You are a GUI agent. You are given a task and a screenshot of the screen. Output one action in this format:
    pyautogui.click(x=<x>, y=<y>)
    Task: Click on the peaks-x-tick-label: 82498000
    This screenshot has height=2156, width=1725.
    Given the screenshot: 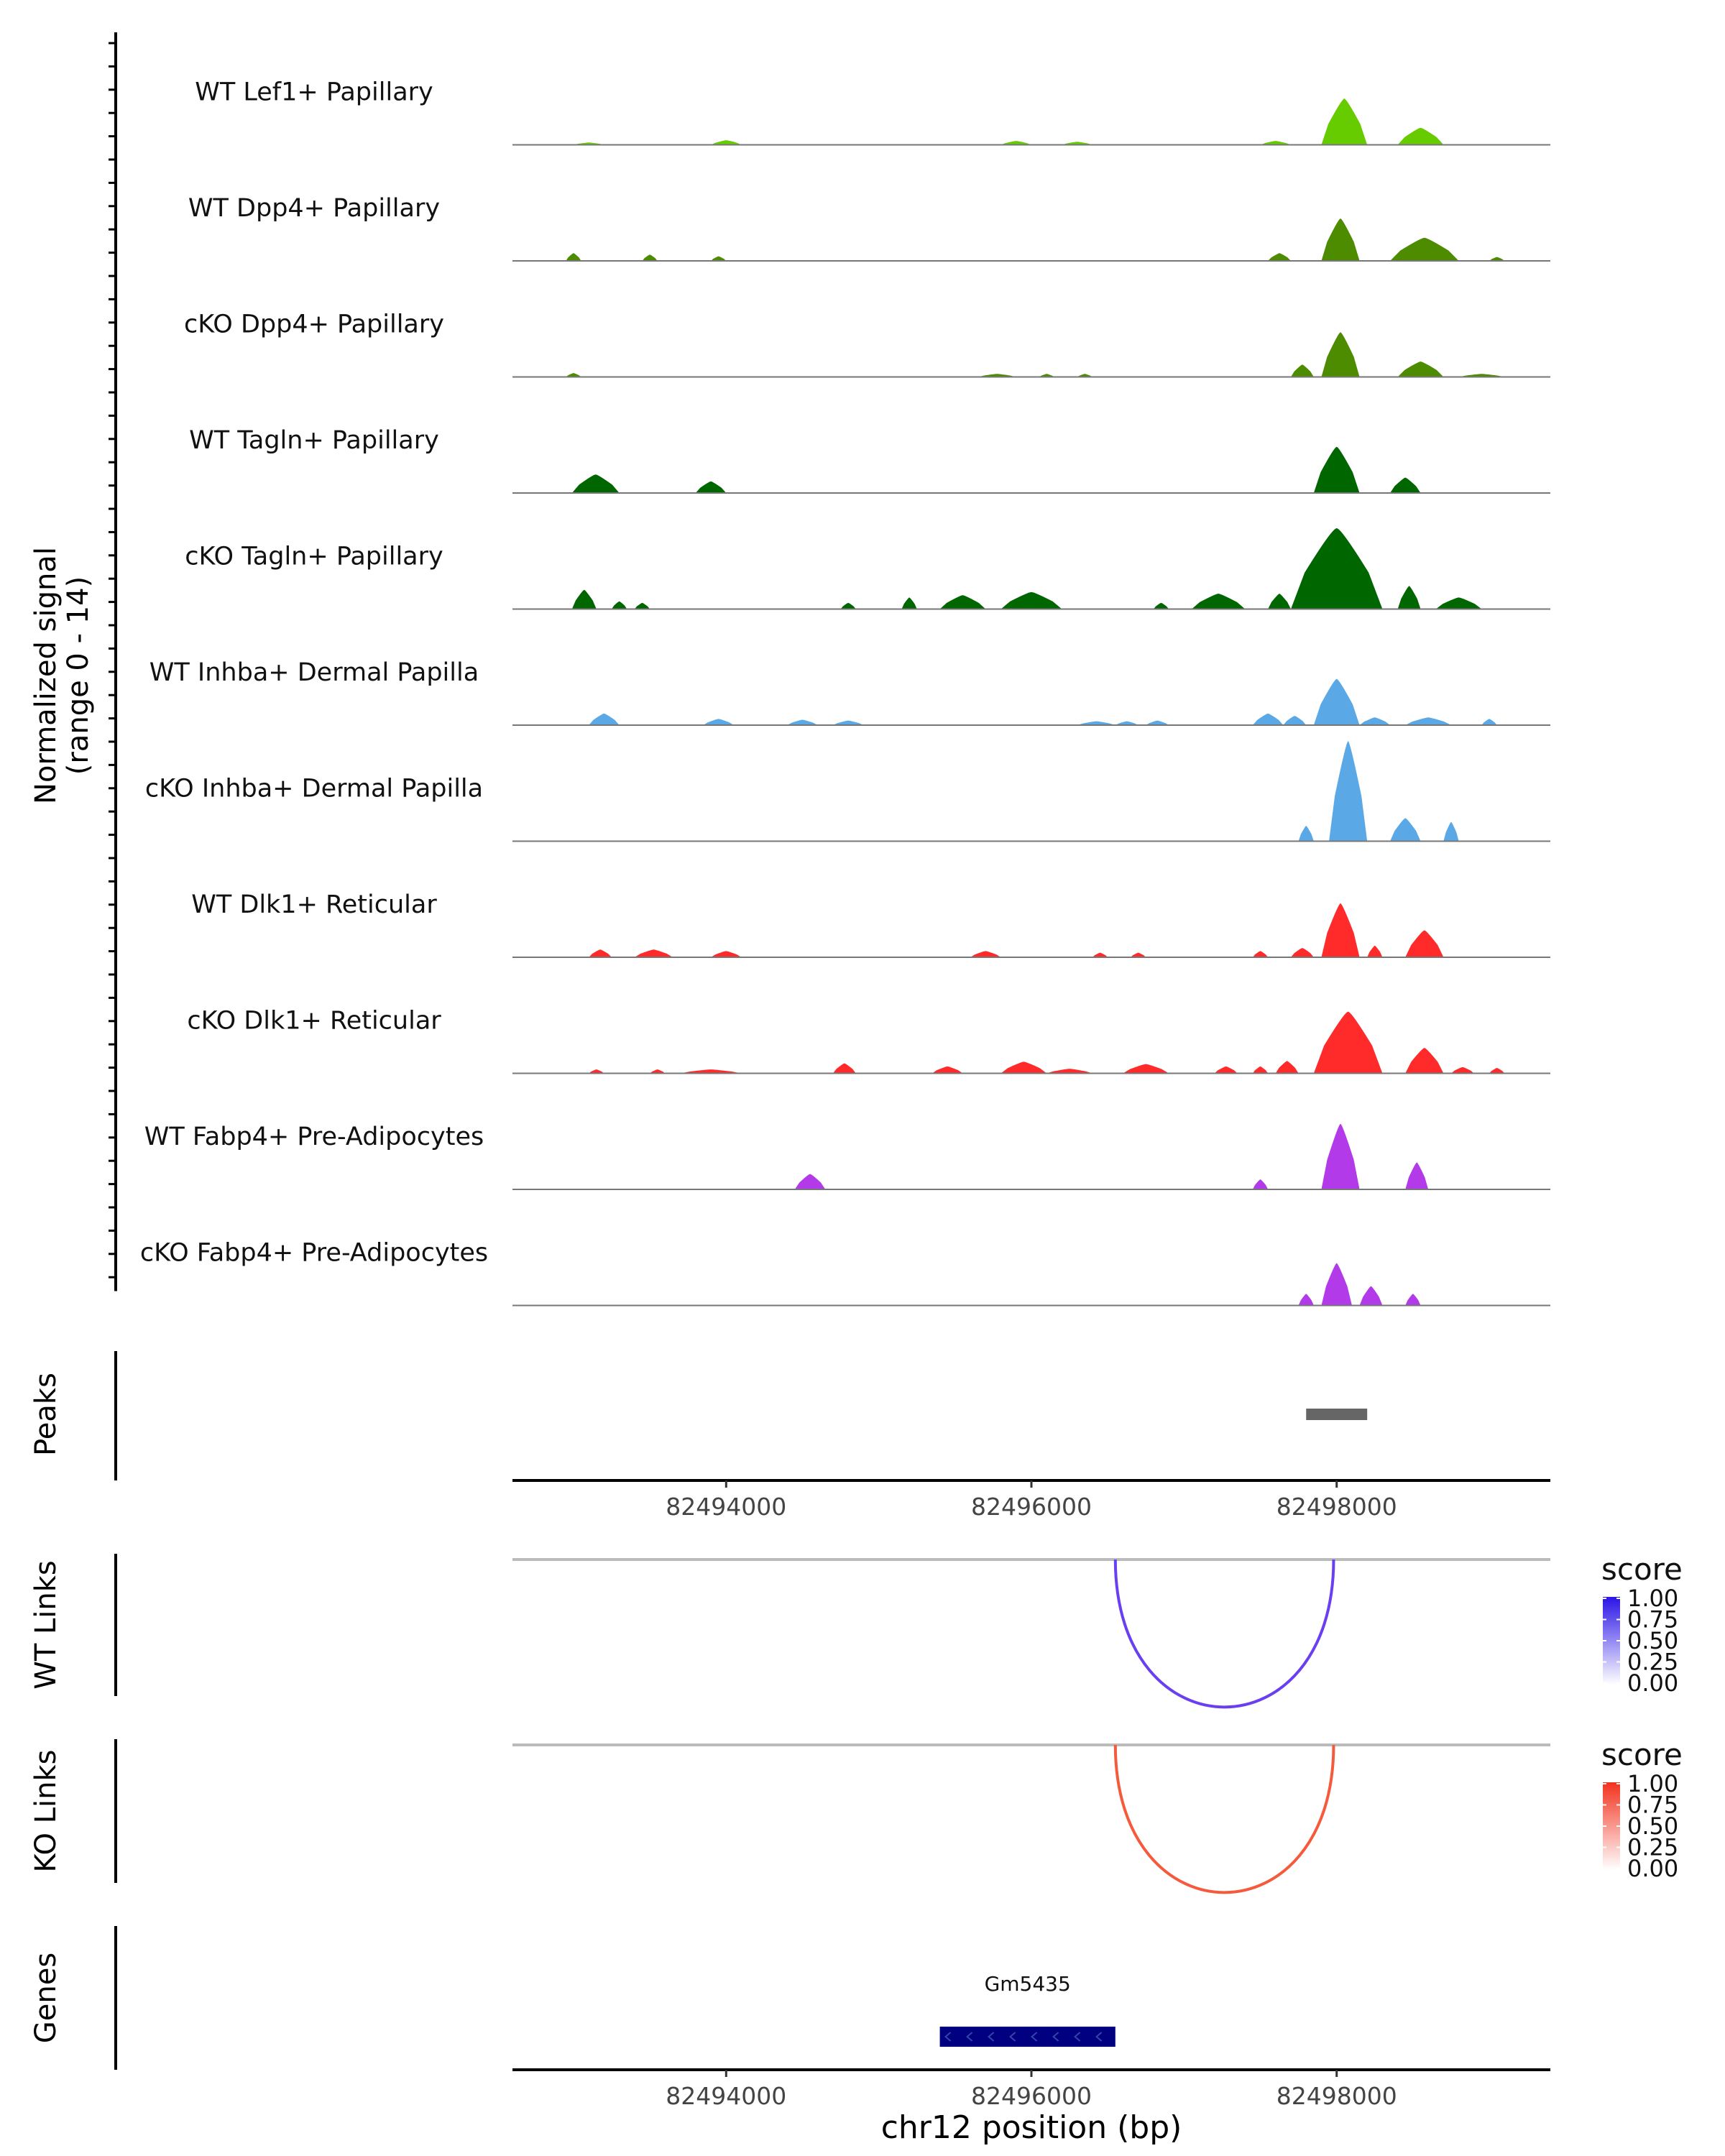 What is the action you would take?
    pyautogui.click(x=1336, y=1507)
    